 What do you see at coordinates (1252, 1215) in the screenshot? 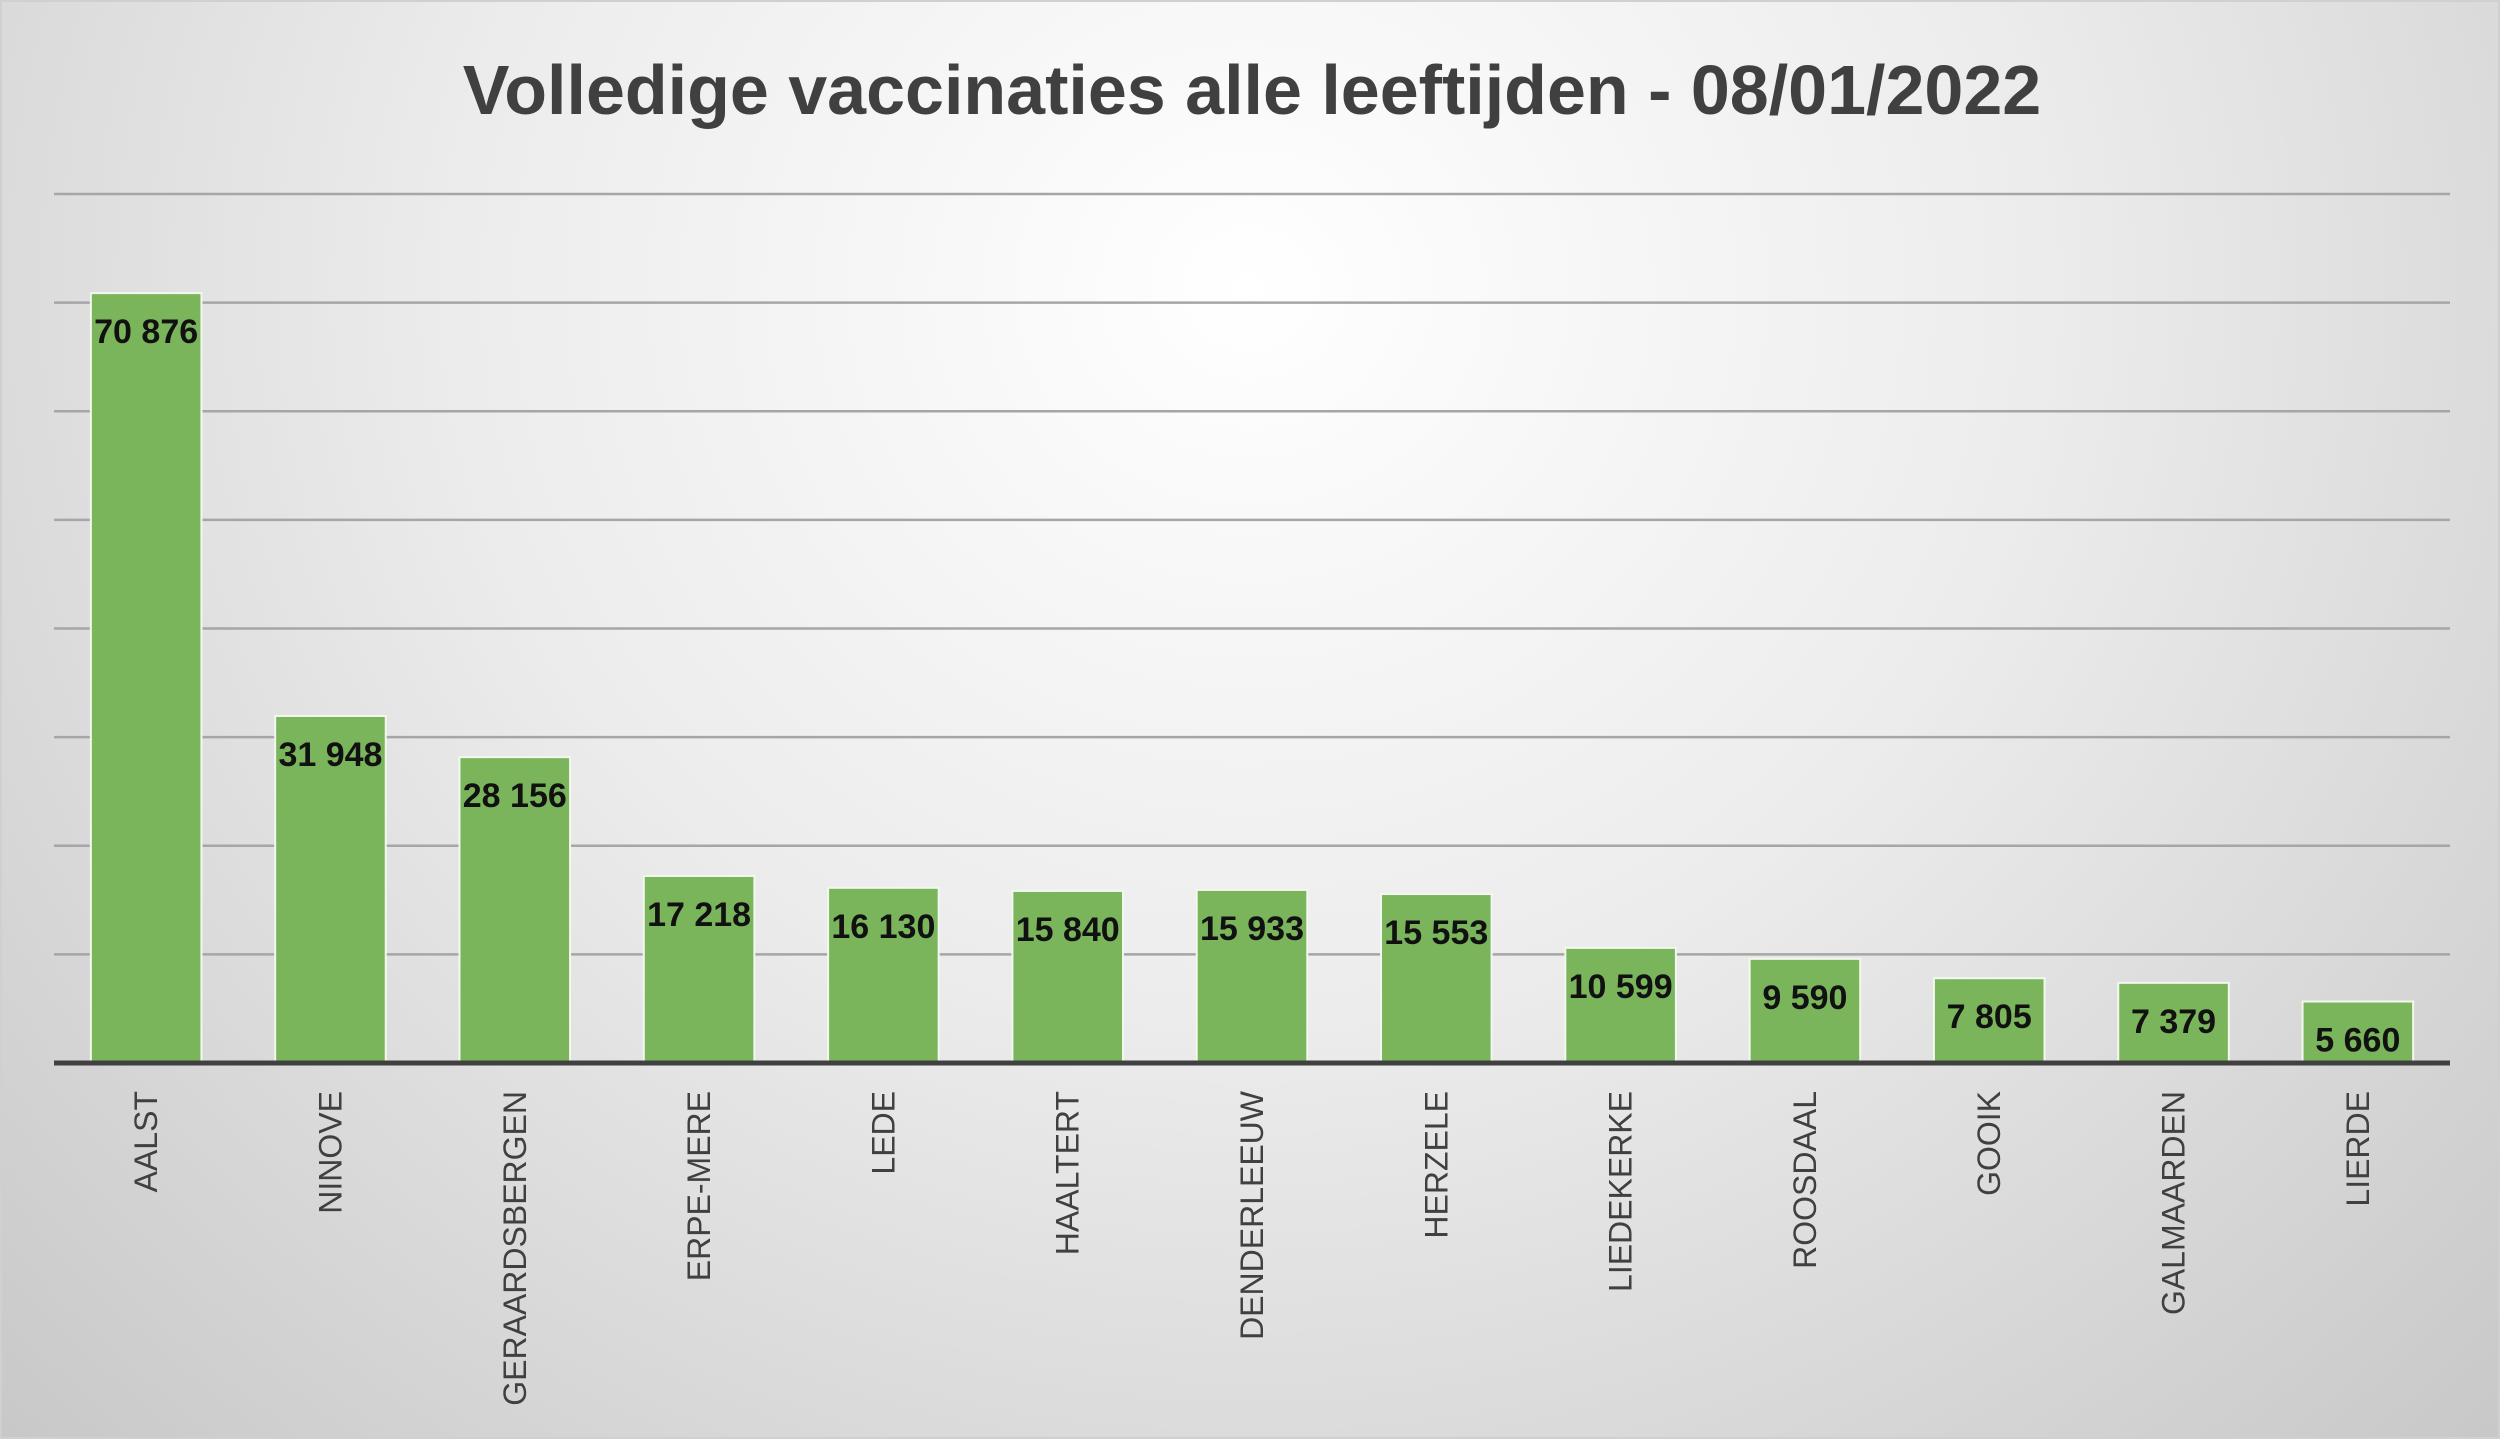
I see `x-tick-label: DENDERLEEUW` at bounding box center [1252, 1215].